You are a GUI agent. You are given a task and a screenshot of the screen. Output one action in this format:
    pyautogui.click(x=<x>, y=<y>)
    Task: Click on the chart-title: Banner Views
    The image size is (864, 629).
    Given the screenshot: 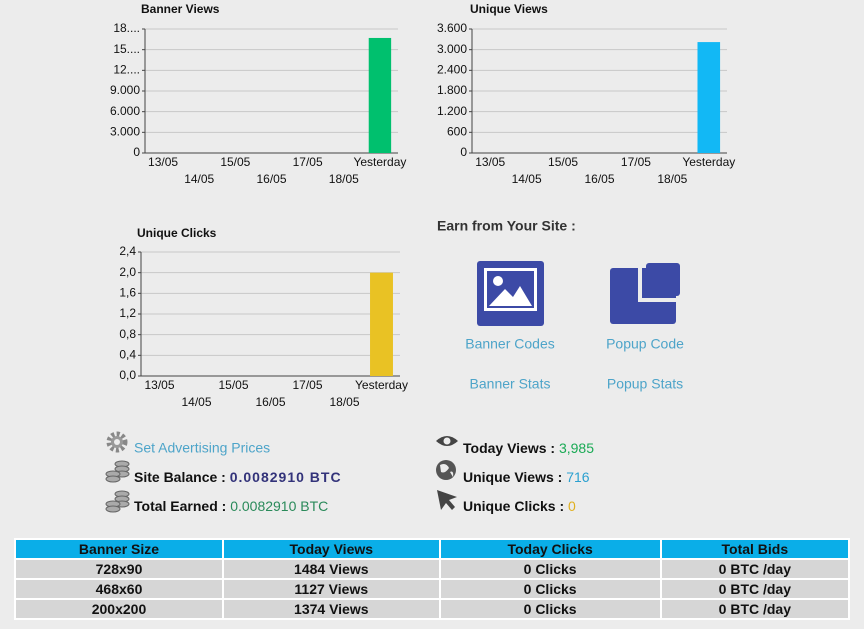 What is the action you would take?
    pyautogui.click(x=180, y=9)
    